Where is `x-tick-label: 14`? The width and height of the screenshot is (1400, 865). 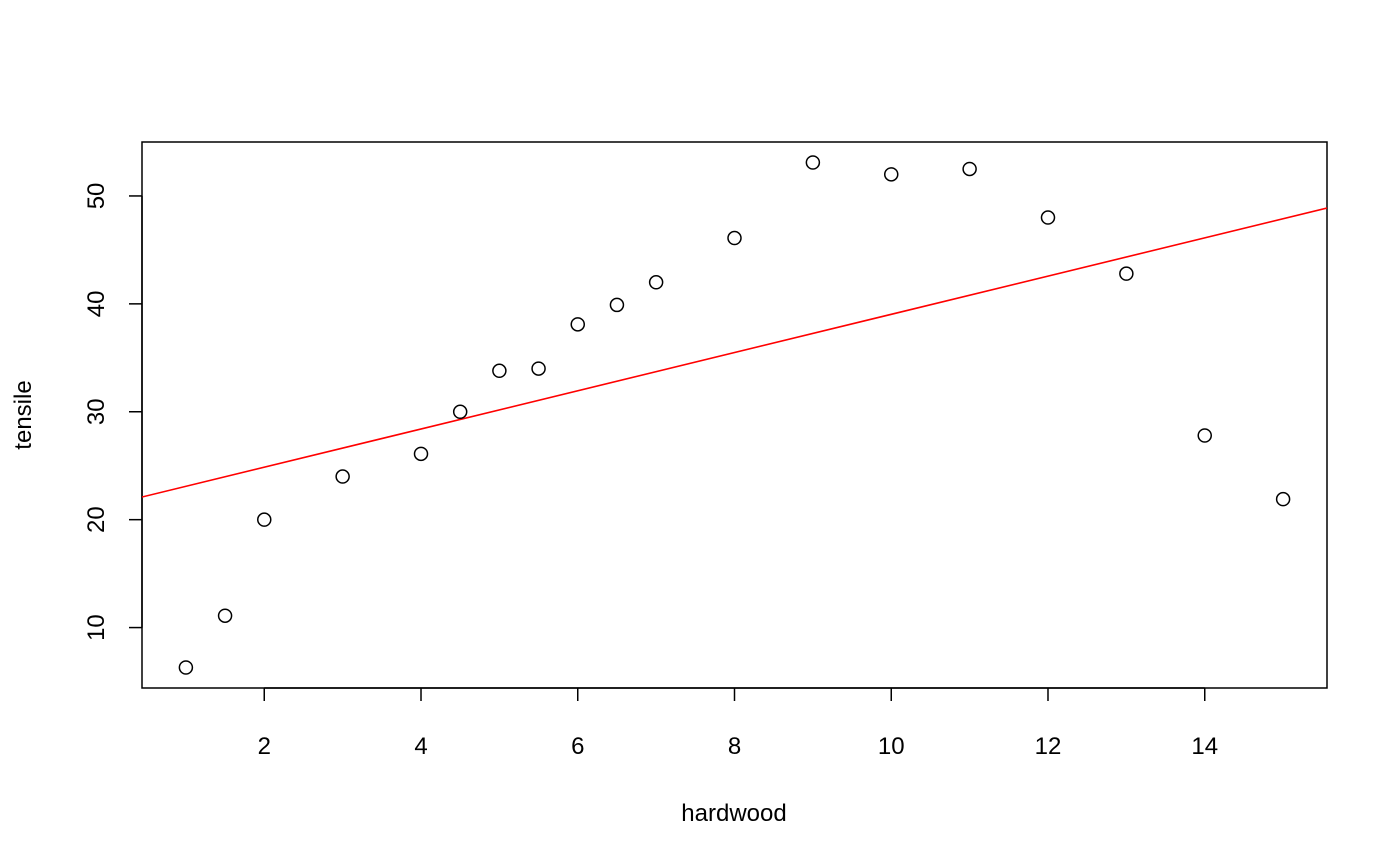 x-tick-label: 14 is located at coordinates (1204, 746).